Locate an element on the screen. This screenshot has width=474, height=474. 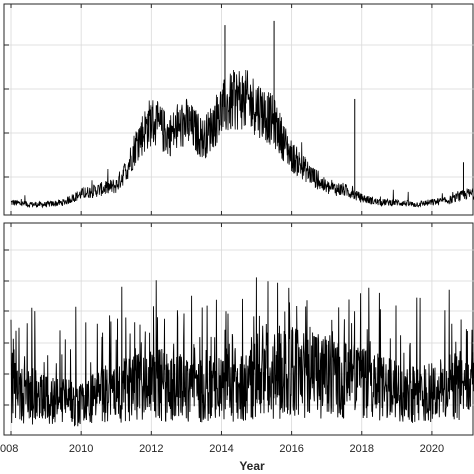
x-tick-labels: 008 2010 2012 2014 2016 2018 2020 is located at coordinates (222, 449).